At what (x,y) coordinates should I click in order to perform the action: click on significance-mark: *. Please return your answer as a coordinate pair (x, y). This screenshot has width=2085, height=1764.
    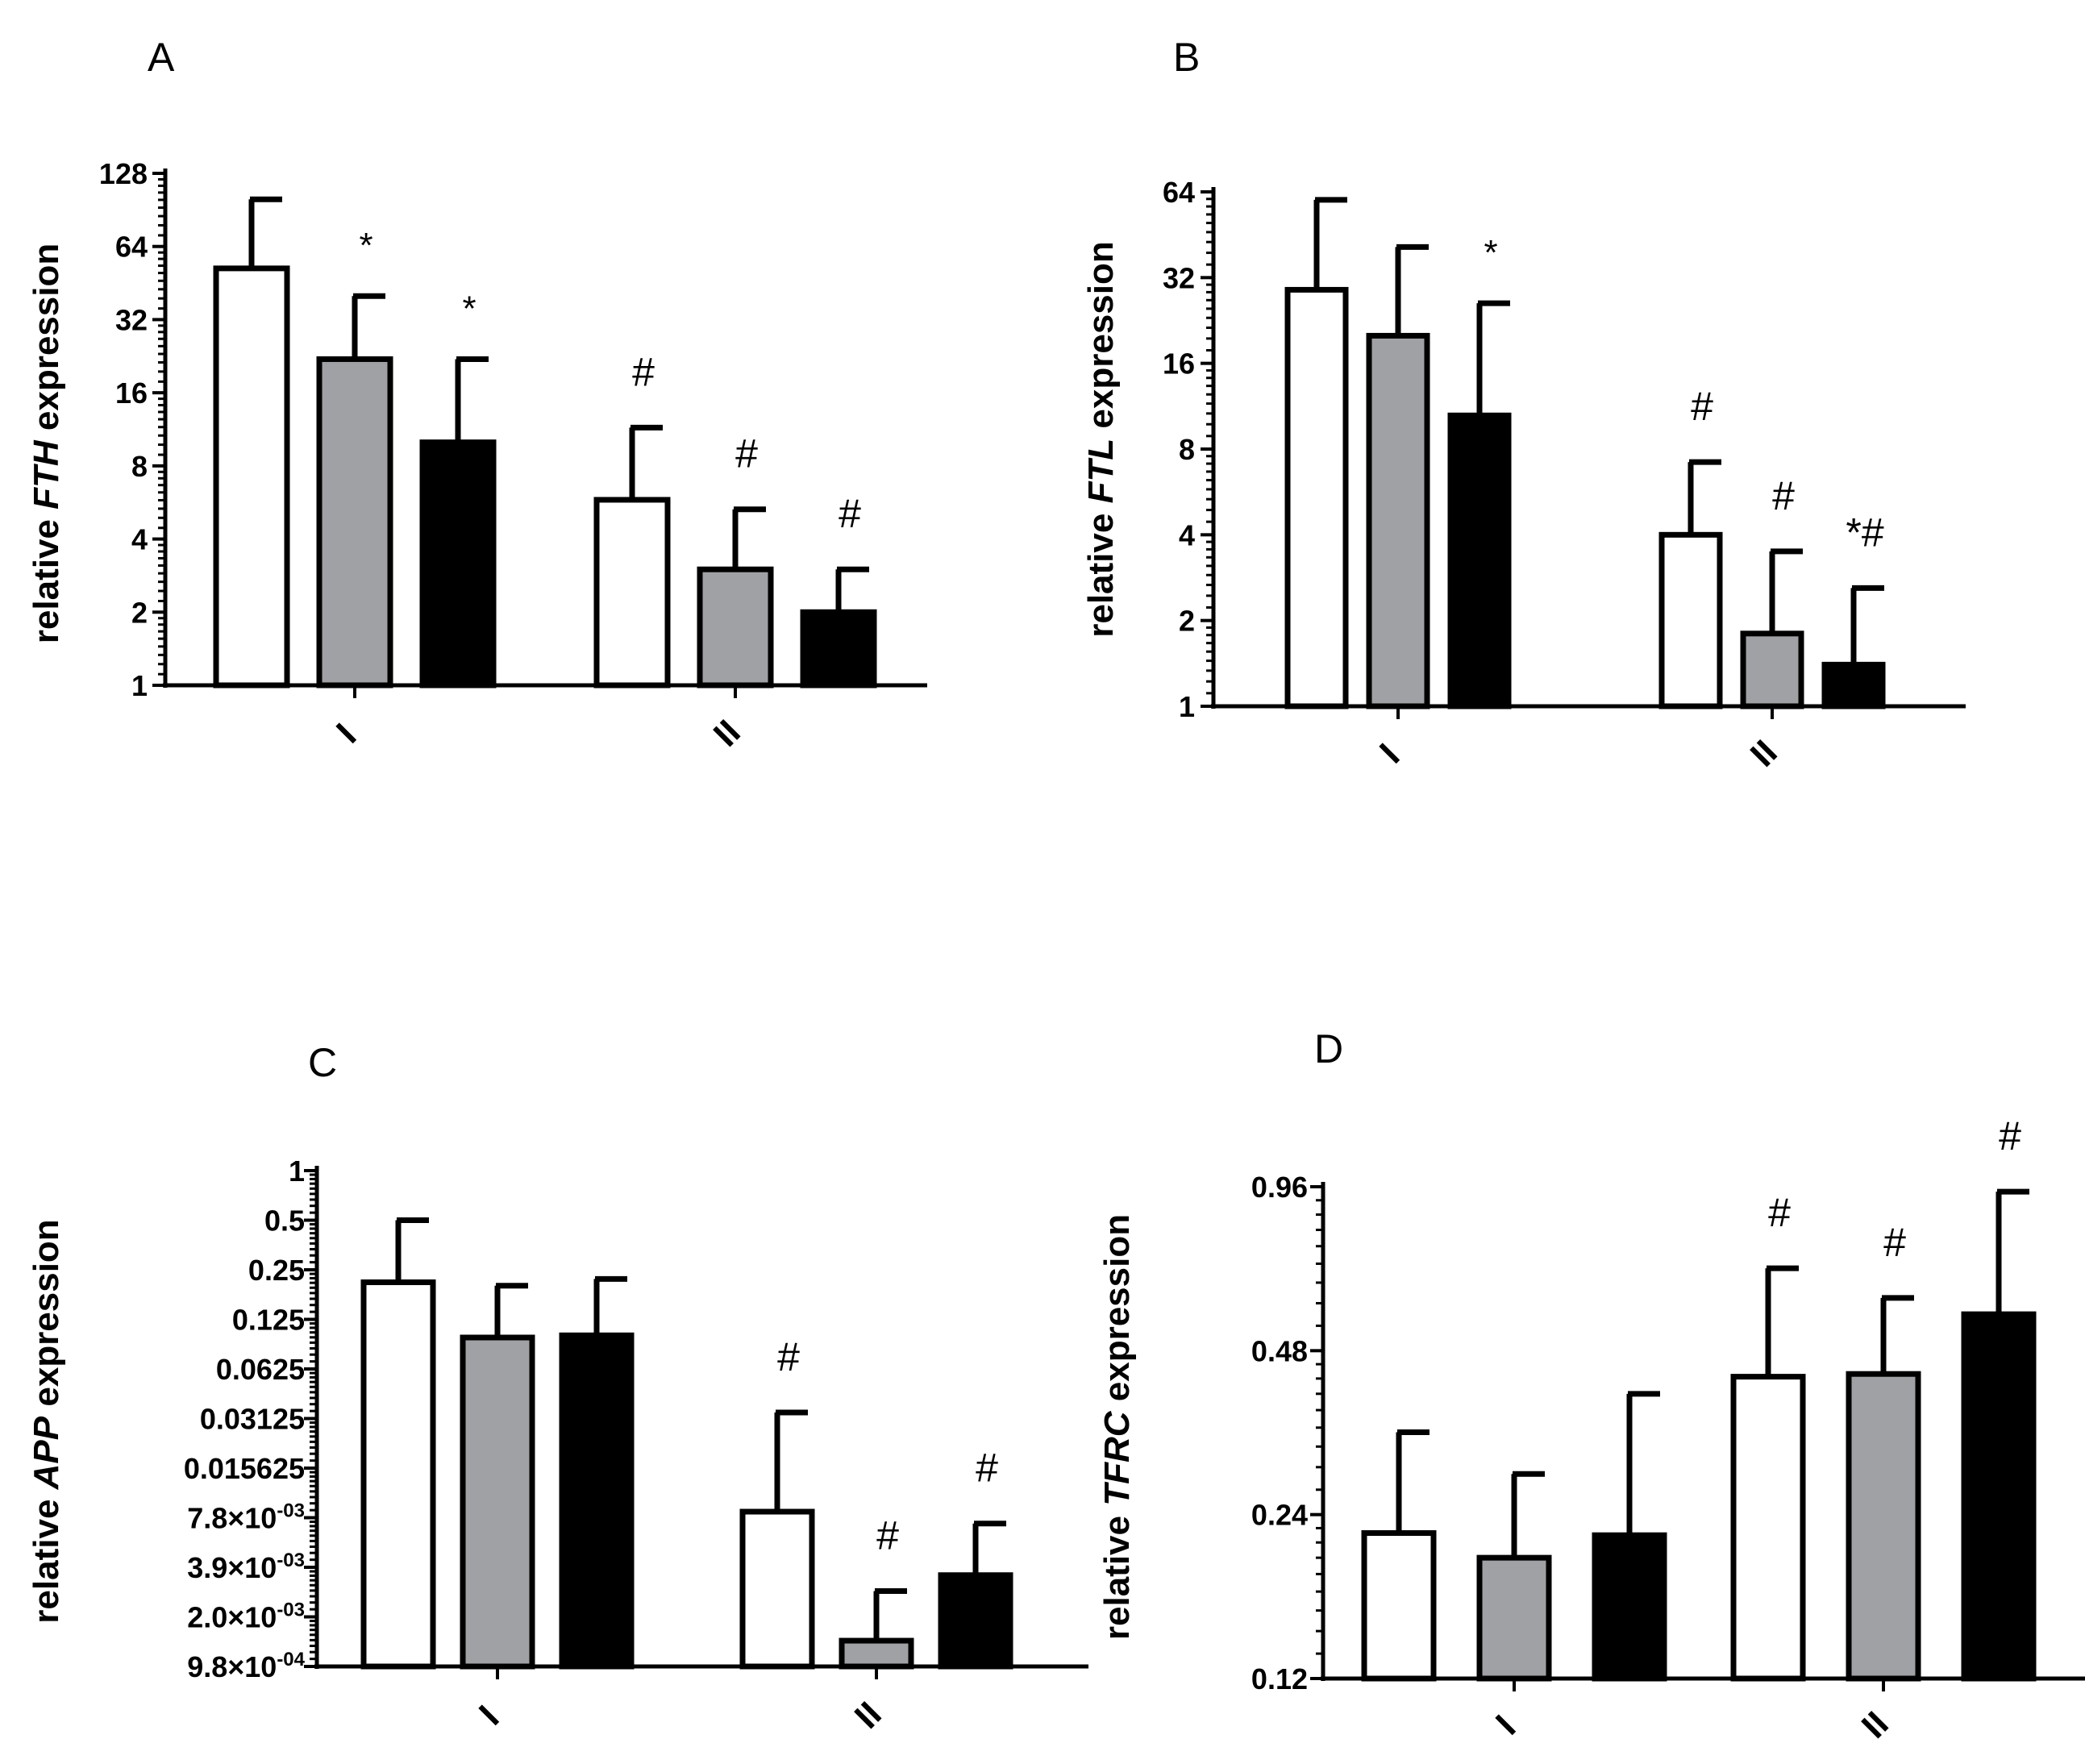
    Looking at the image, I should click on (469, 308).